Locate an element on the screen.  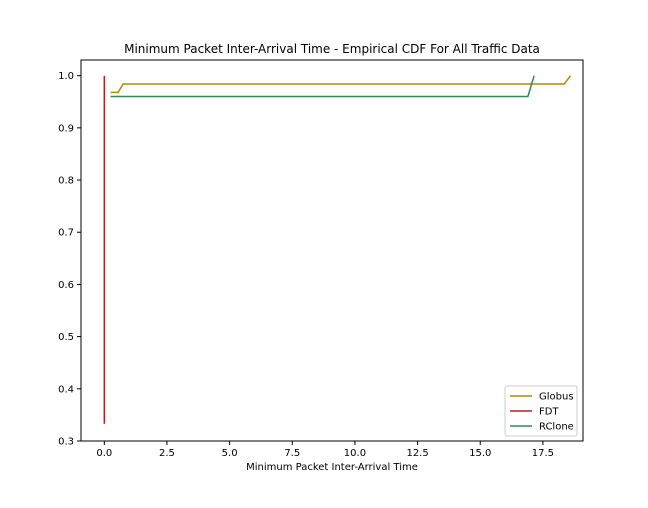
legend: Globus FDT RClone is located at coordinates (541, 411).